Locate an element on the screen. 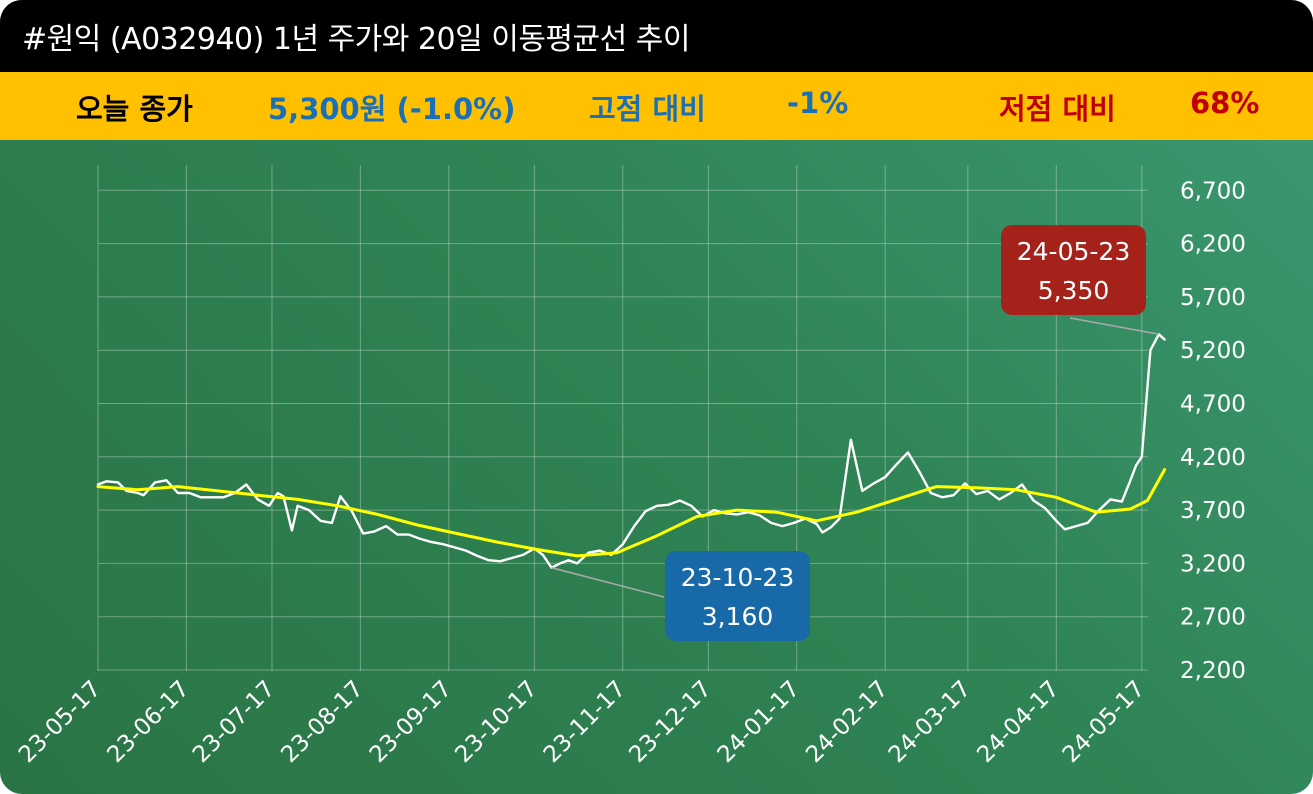 The height and width of the screenshot is (794, 1313). x-tick-label: 23-09-17 is located at coordinates (411, 722).